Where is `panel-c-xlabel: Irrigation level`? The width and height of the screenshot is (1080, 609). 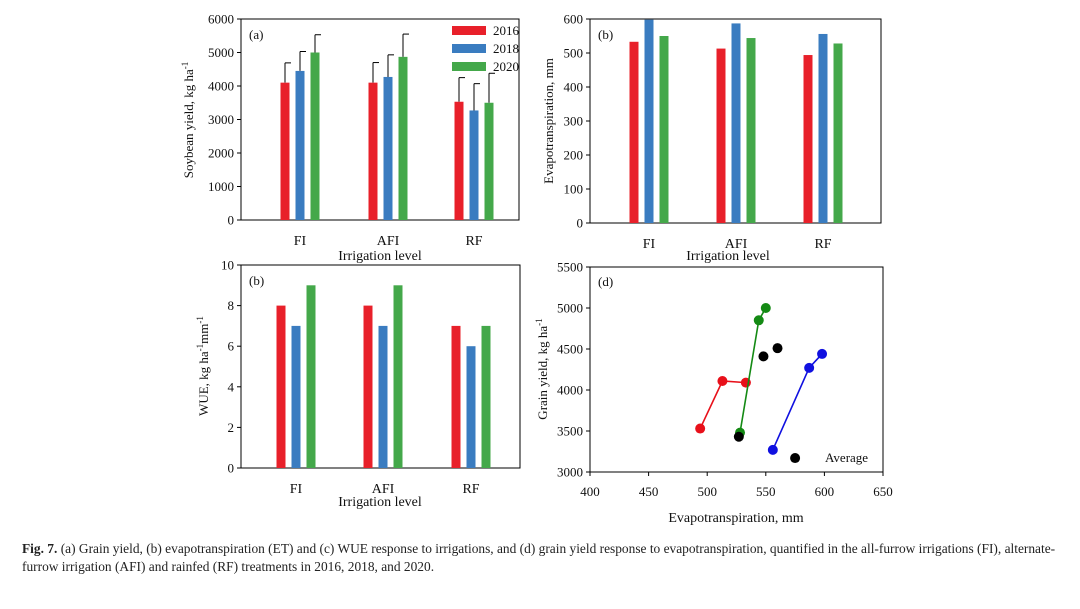
panel-c-xlabel: Irrigation level is located at coordinates (380, 502).